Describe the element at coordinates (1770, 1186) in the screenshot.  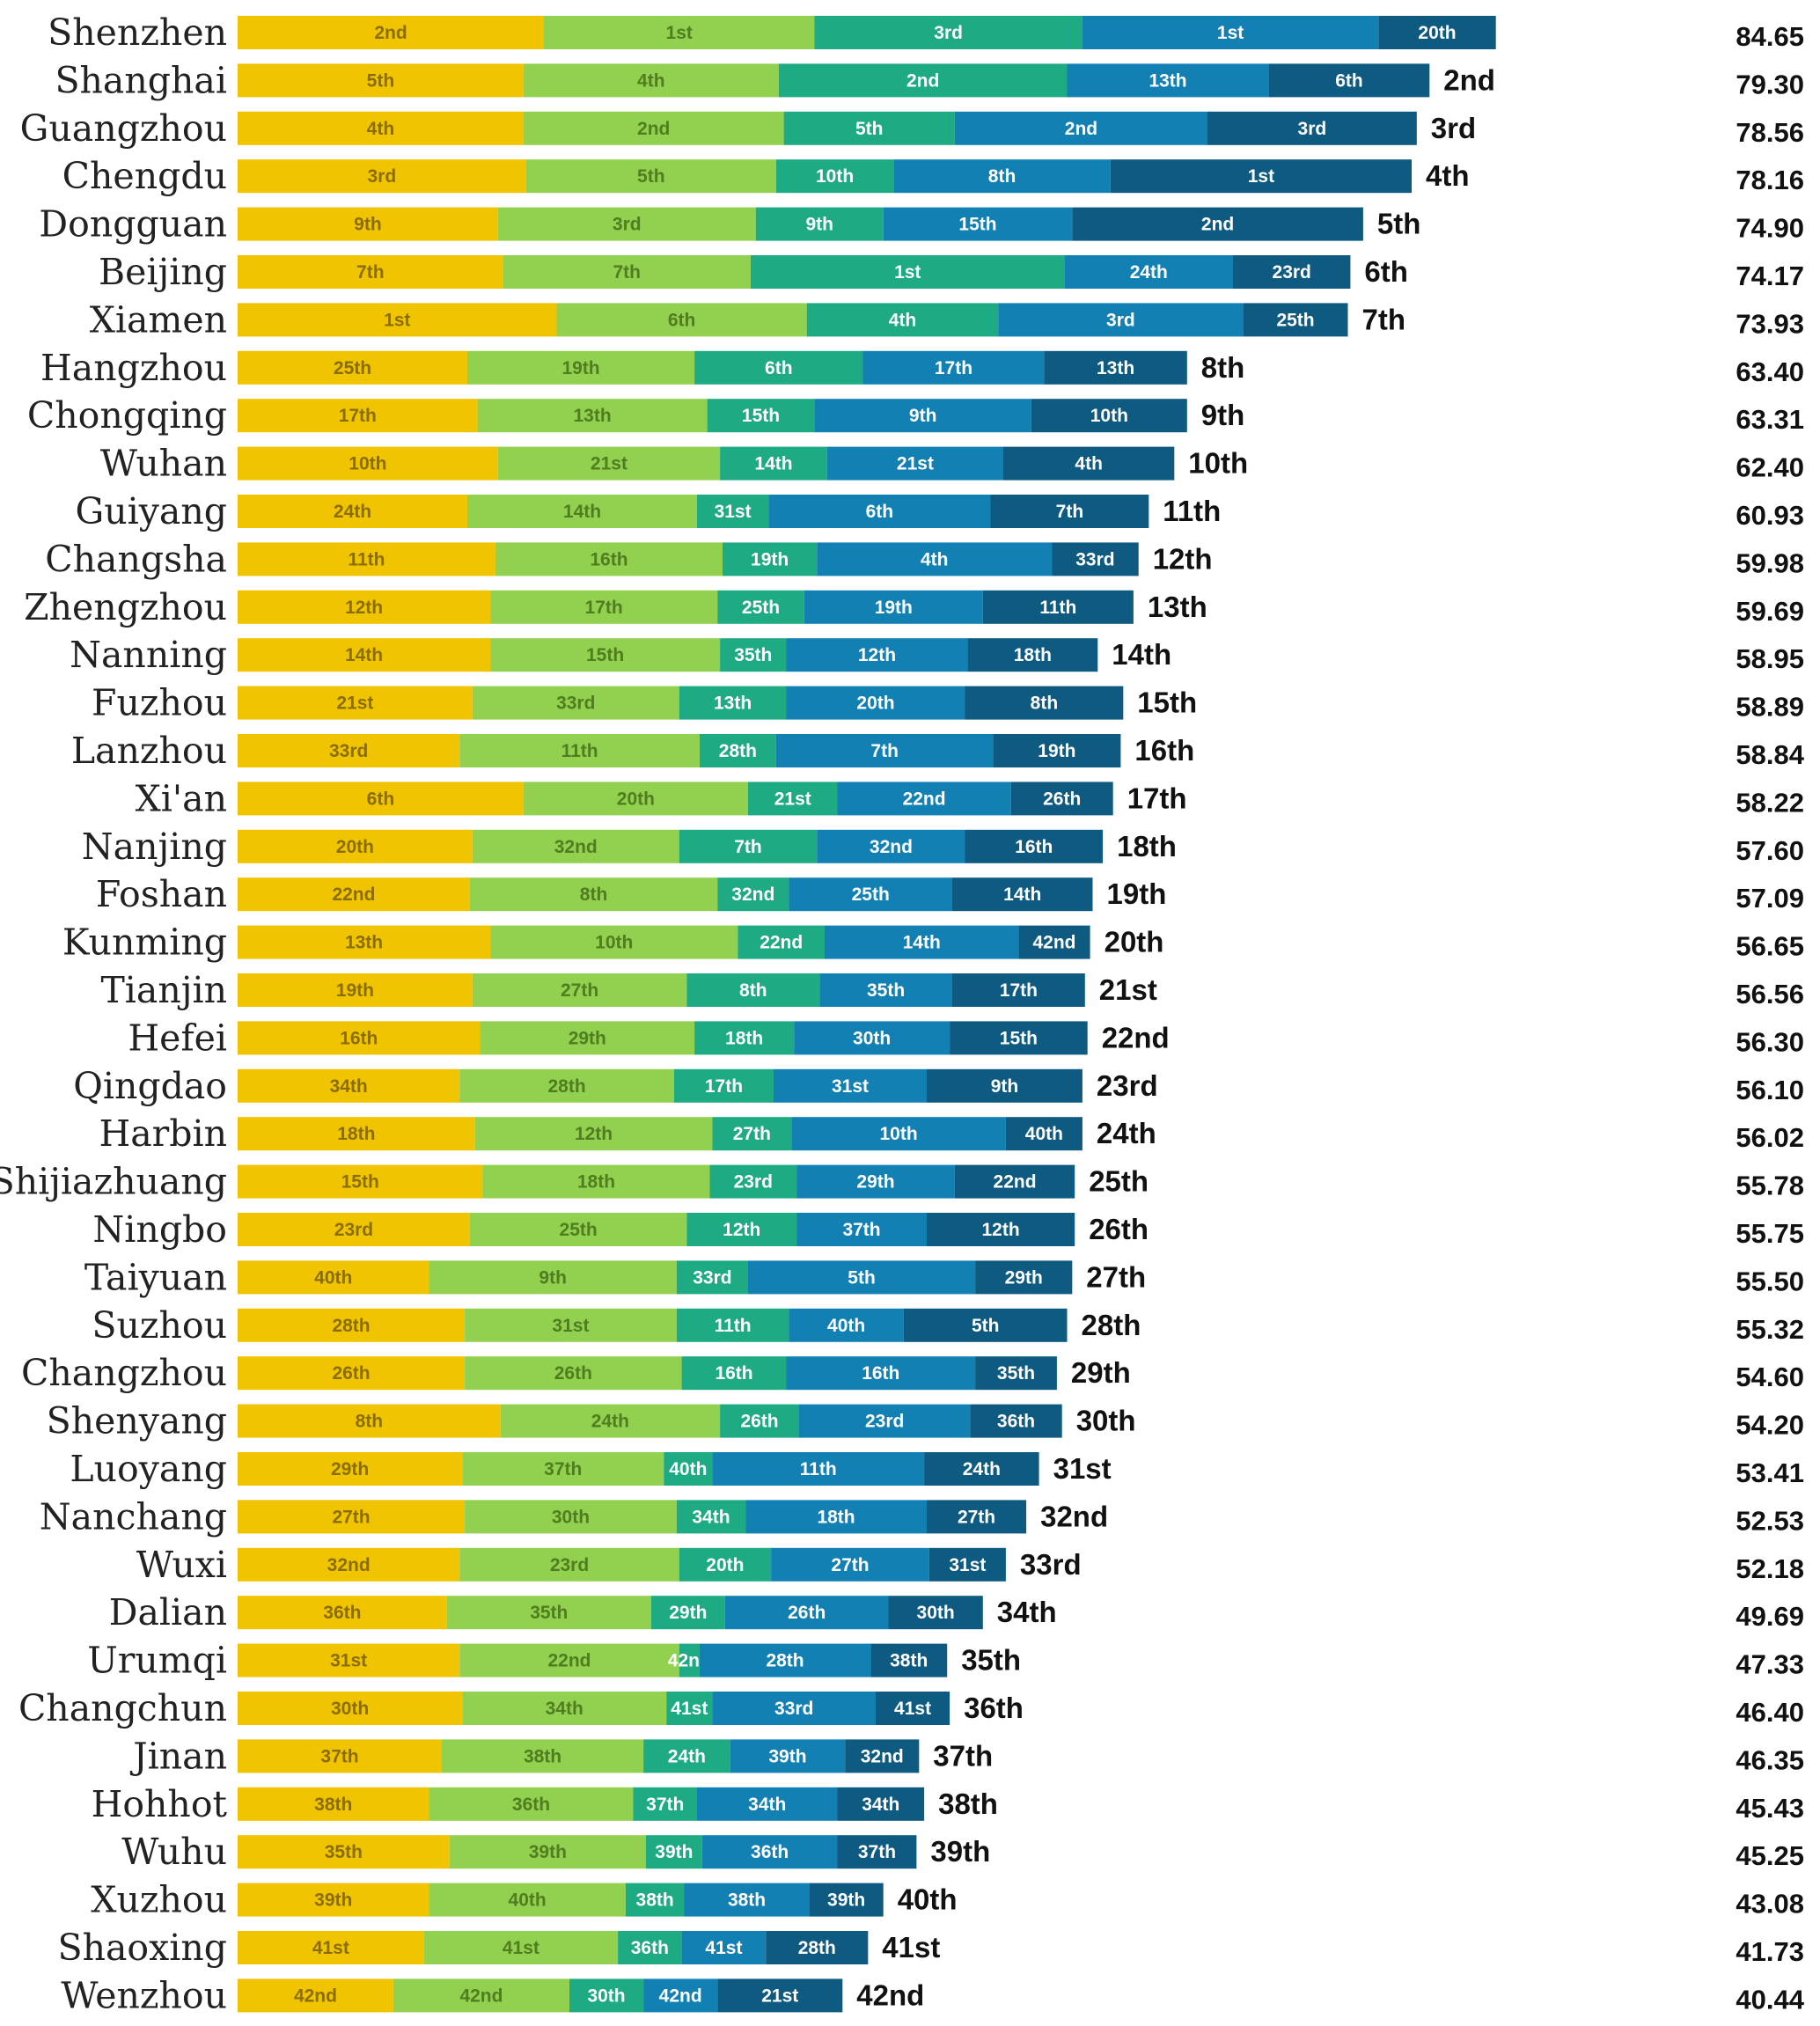
I see `score-value: 55.78` at that location.